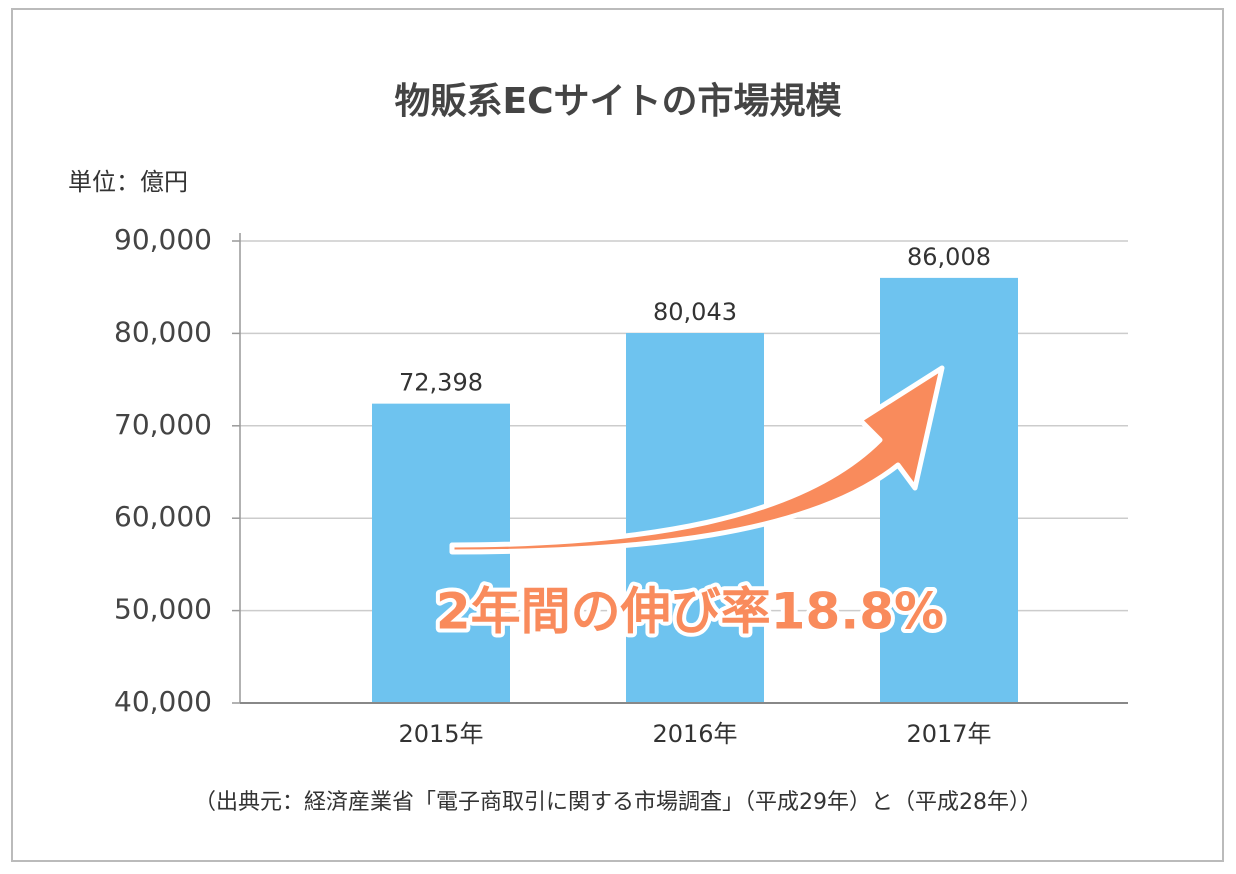 The height and width of the screenshot is (874, 1236). What do you see at coordinates (948, 734) in the screenshot?
I see `x-tick-label: 2017年` at bounding box center [948, 734].